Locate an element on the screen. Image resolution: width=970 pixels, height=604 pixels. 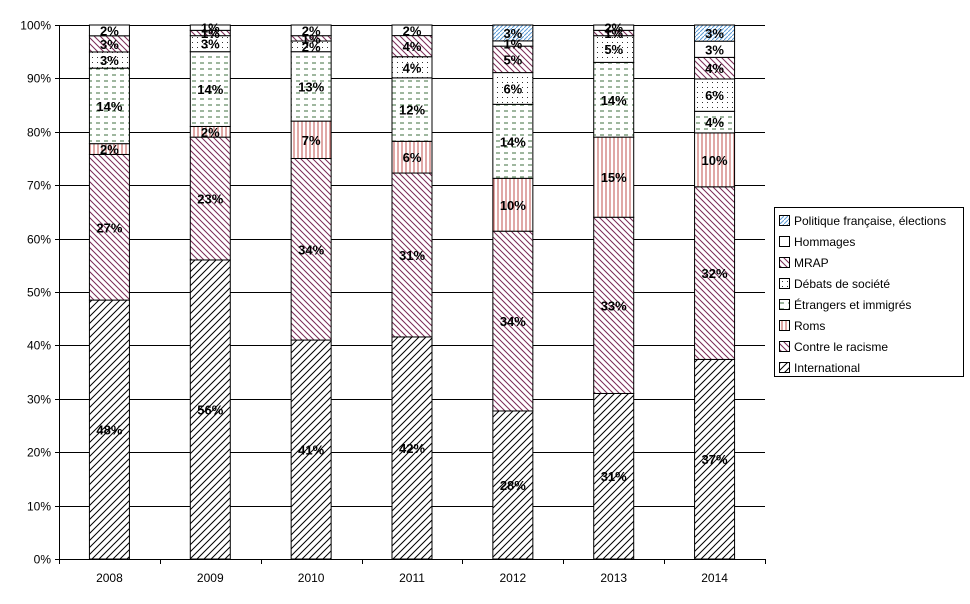
y-tick-label: 50% is located at coordinates (39, 293).